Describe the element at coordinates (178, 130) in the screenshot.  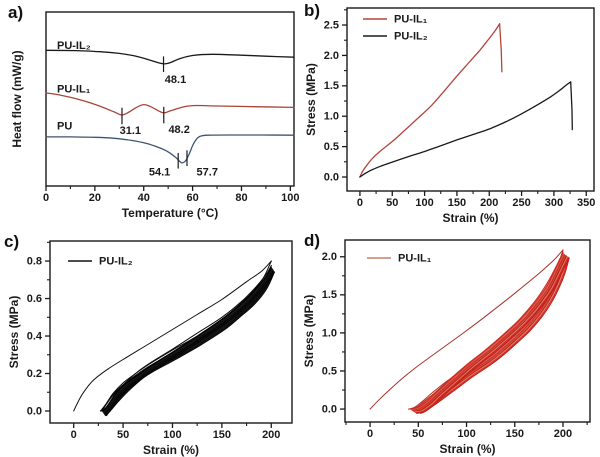
I see `peak-label: 48.2` at that location.